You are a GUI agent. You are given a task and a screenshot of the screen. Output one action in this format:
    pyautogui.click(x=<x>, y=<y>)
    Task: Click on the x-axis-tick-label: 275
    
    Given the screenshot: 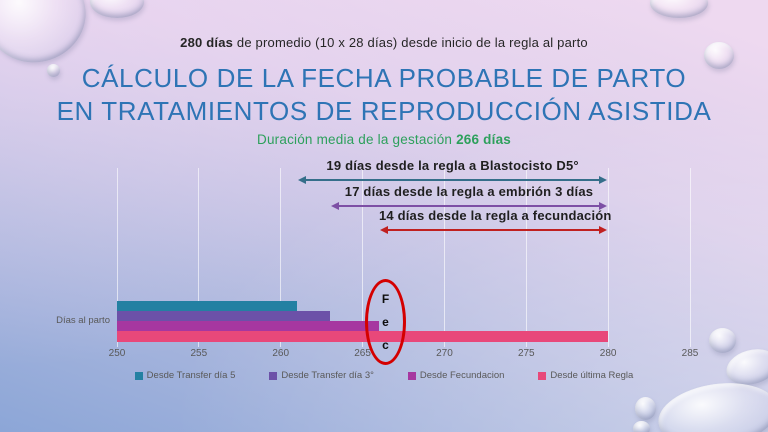 What is the action you would take?
    pyautogui.click(x=526, y=353)
    